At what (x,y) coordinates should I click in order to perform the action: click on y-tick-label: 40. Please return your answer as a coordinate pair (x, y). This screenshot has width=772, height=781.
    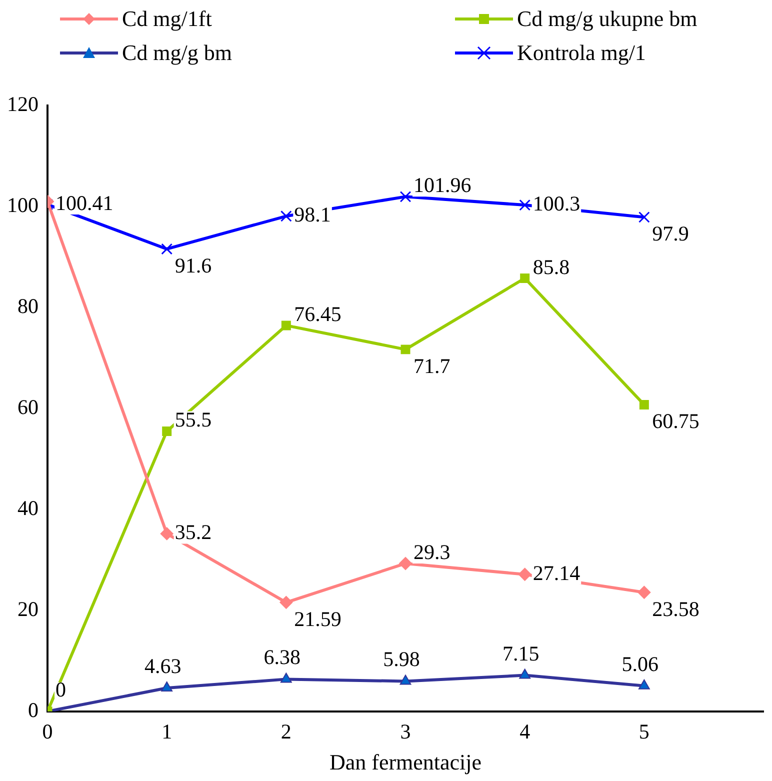
    Looking at the image, I should click on (28, 508).